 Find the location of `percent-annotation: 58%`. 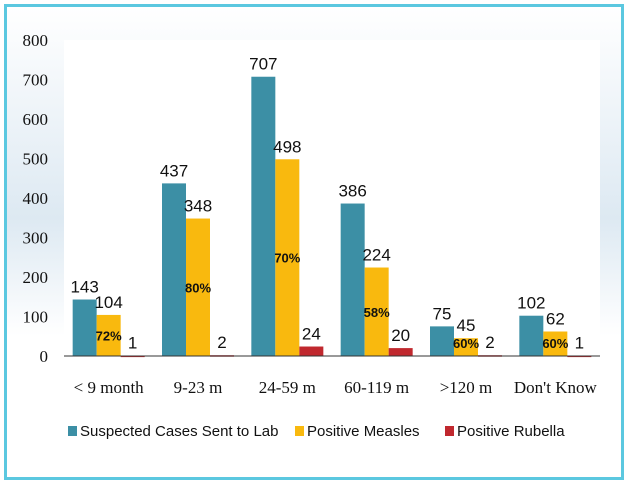

percent-annotation: 58% is located at coordinates (377, 312).